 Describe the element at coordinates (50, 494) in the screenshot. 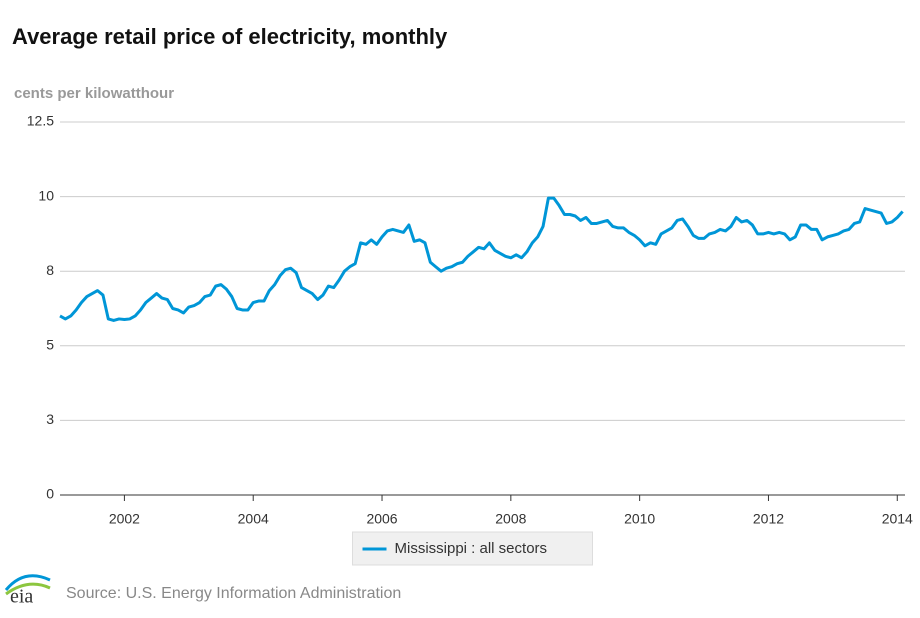

I see `y-tick-label: 0` at that location.